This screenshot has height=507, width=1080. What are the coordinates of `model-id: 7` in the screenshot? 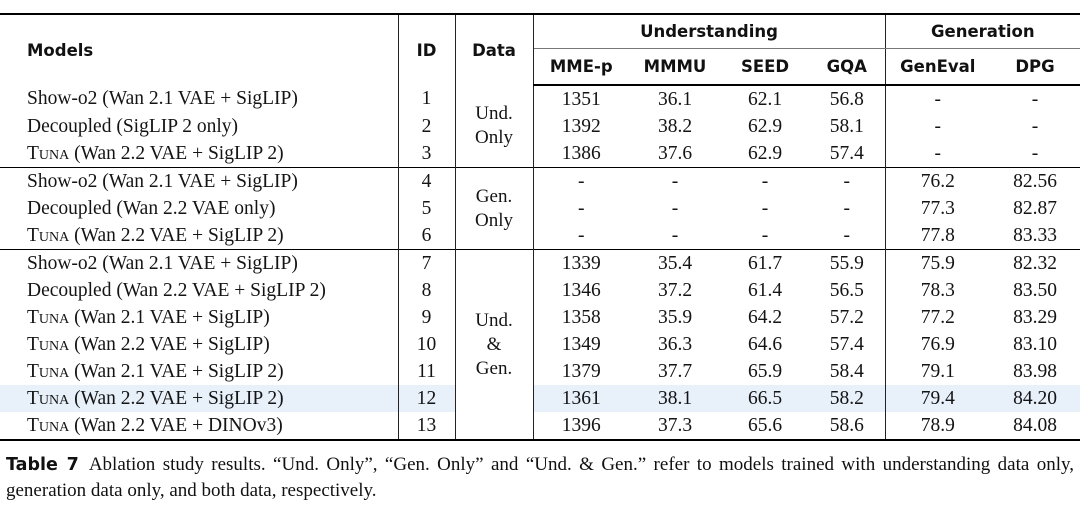 It's located at (427, 263).